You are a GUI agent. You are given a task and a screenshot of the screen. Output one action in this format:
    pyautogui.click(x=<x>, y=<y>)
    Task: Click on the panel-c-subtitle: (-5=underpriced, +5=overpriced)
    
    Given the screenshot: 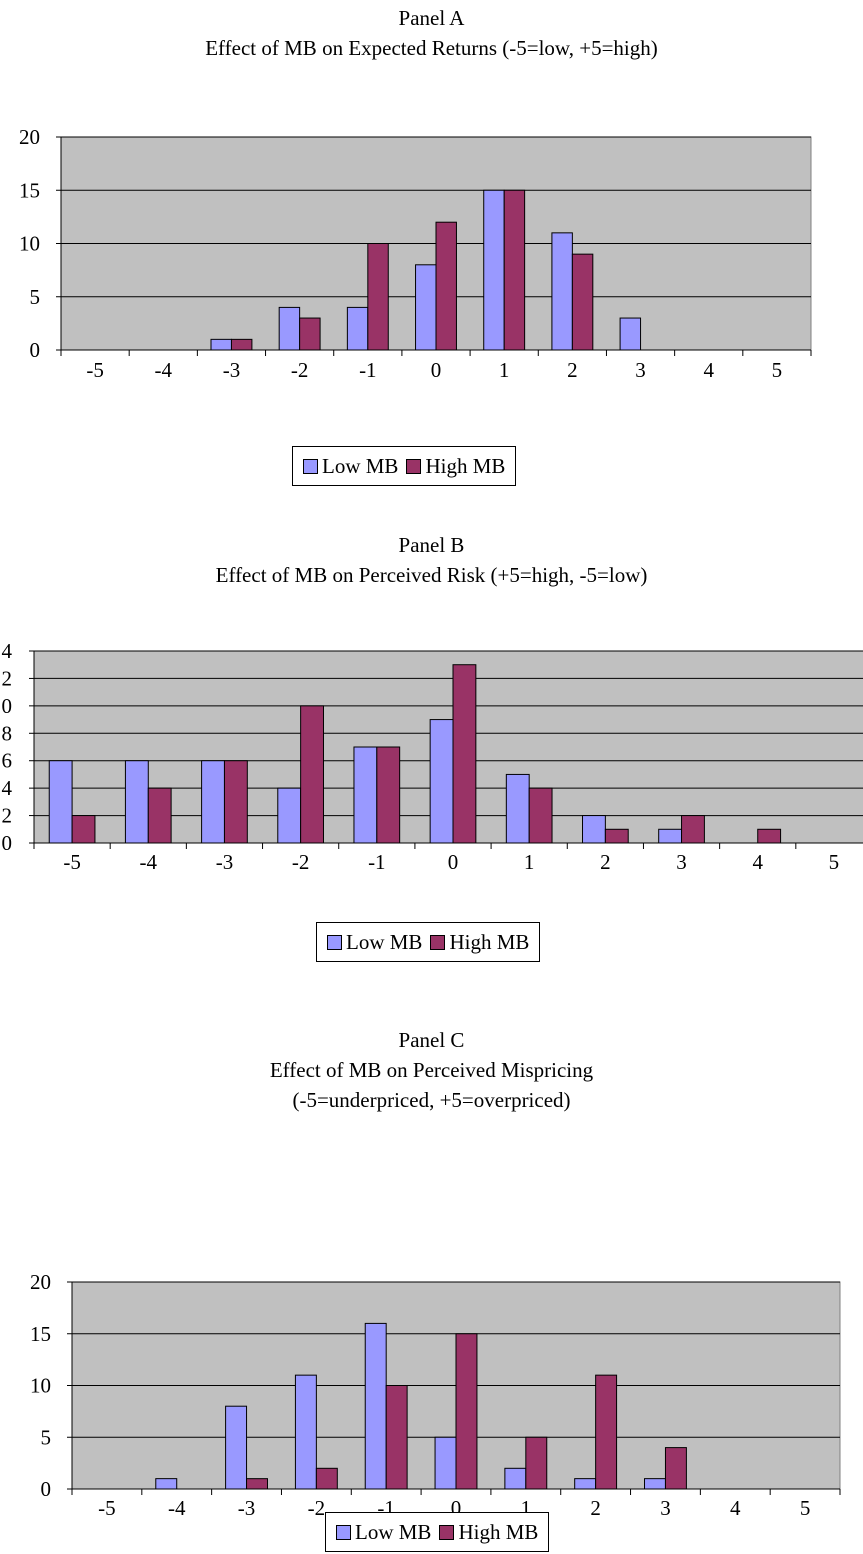 What is the action you would take?
    pyautogui.click(x=431, y=1100)
    